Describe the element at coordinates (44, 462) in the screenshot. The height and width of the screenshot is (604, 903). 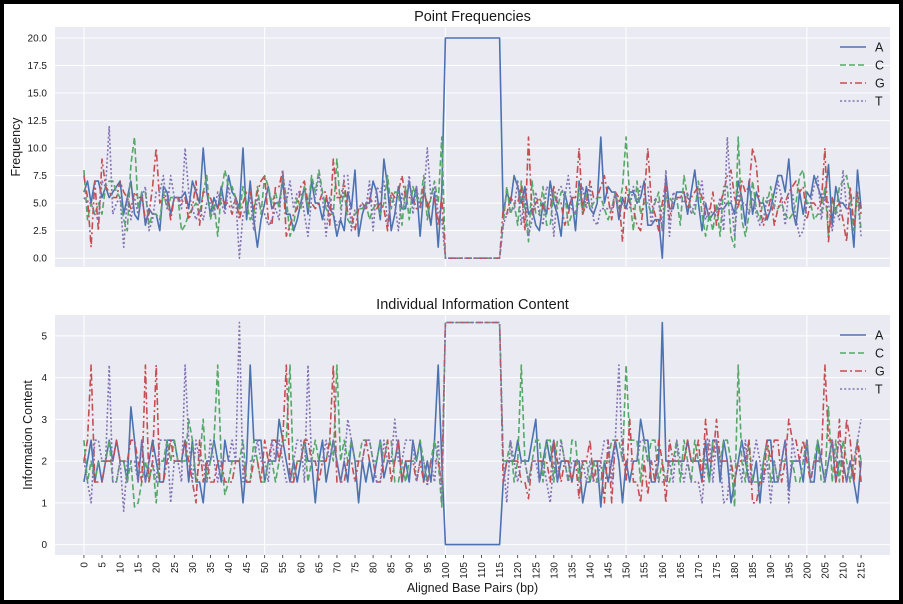
I see `y-tick-label: 2` at that location.